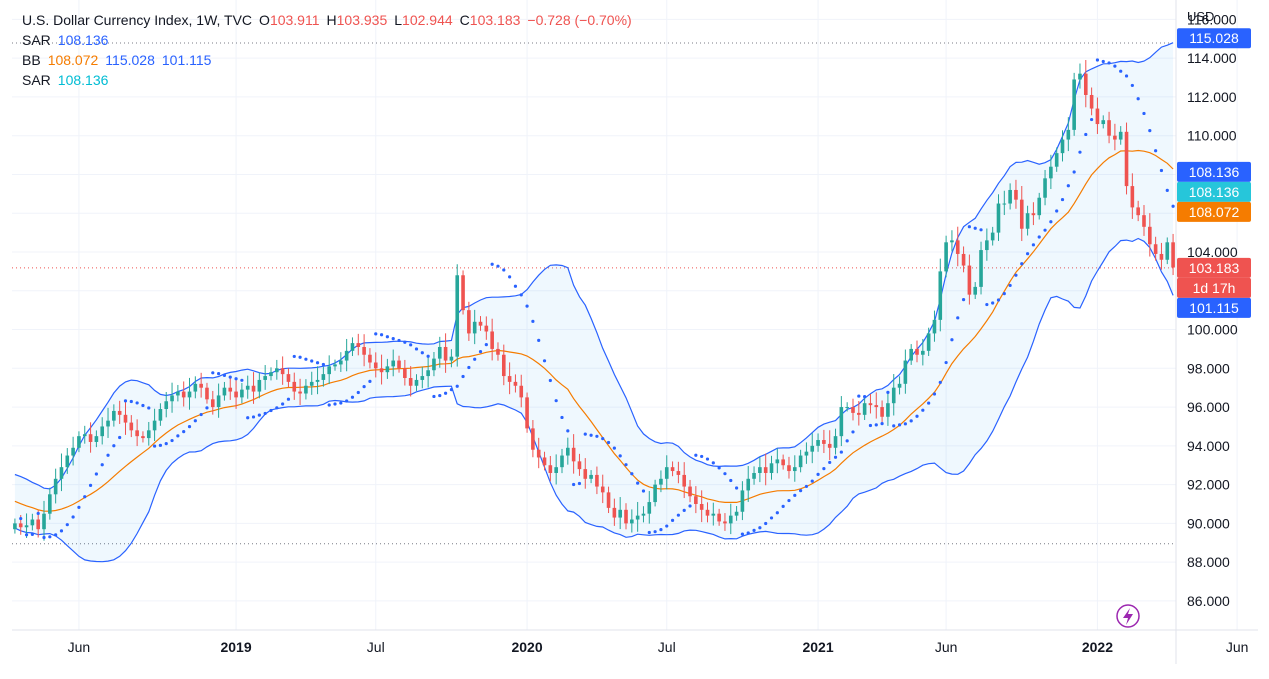 The height and width of the screenshot is (679, 1269). What do you see at coordinates (65, 80) in the screenshot?
I see `legend-sar2-row: SAR 108.136` at bounding box center [65, 80].